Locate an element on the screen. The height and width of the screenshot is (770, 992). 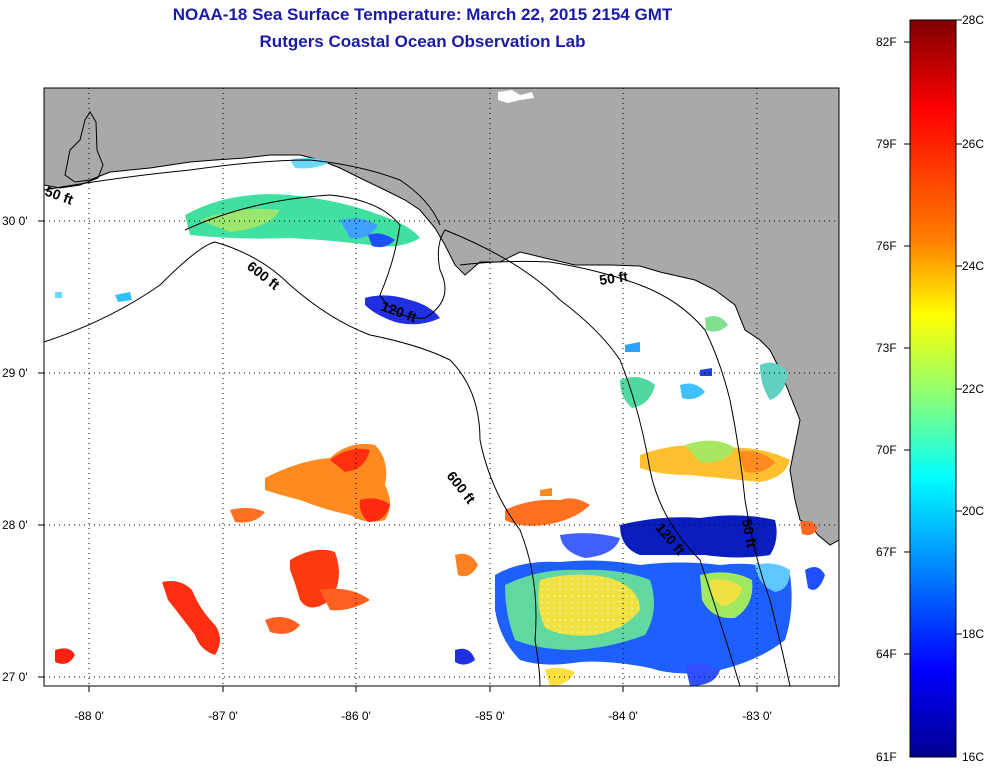
colorbar-gradient is located at coordinates (933, 388).